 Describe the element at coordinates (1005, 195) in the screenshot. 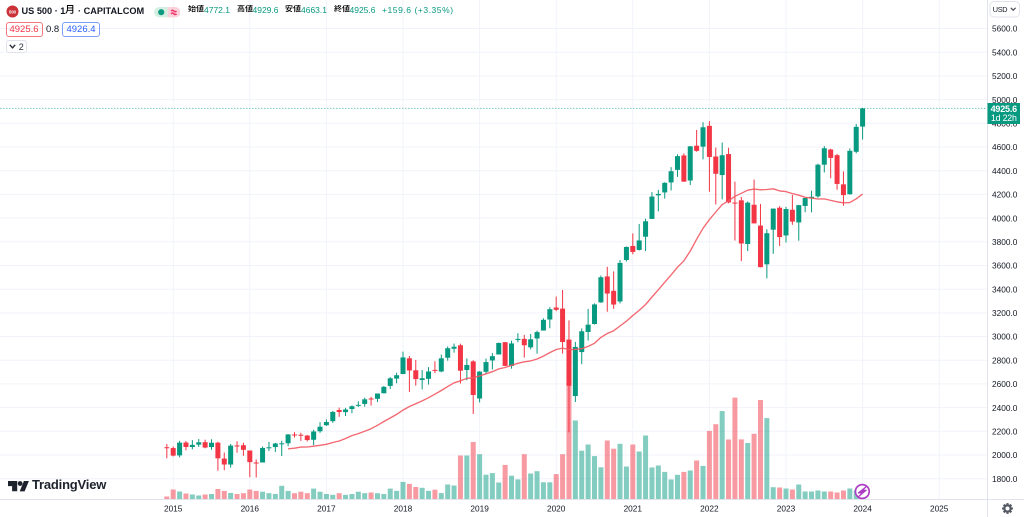

I see `svg-text: 4200.0` at that location.